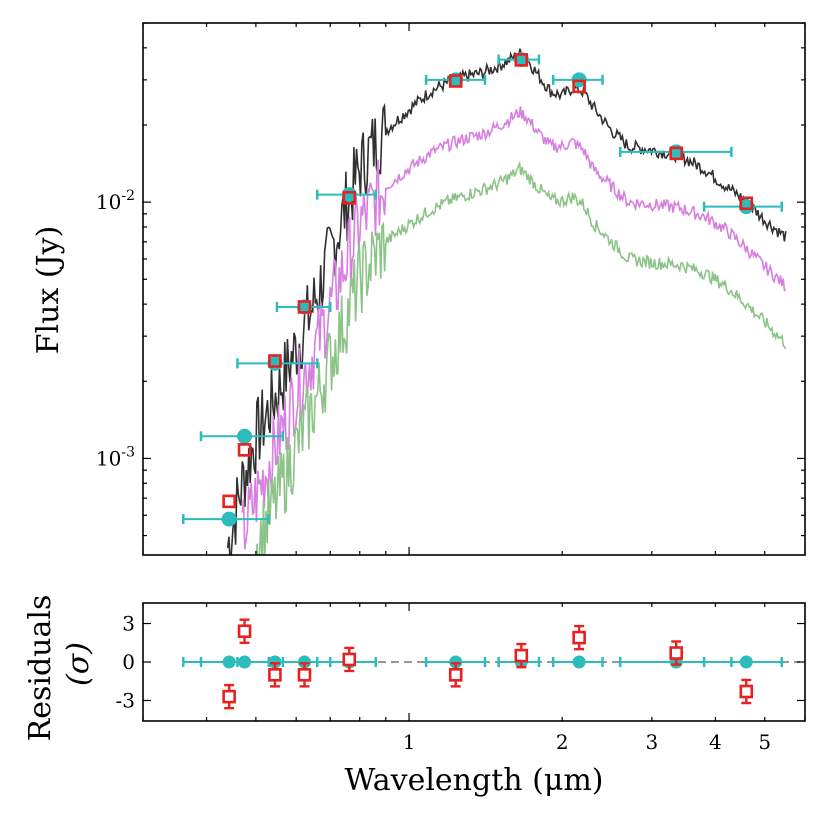 Image resolution: width=830 pixels, height=830 pixels. What do you see at coordinates (128, 196) in the screenshot?
I see `y-tick-label-exponent: -2` at bounding box center [128, 196].